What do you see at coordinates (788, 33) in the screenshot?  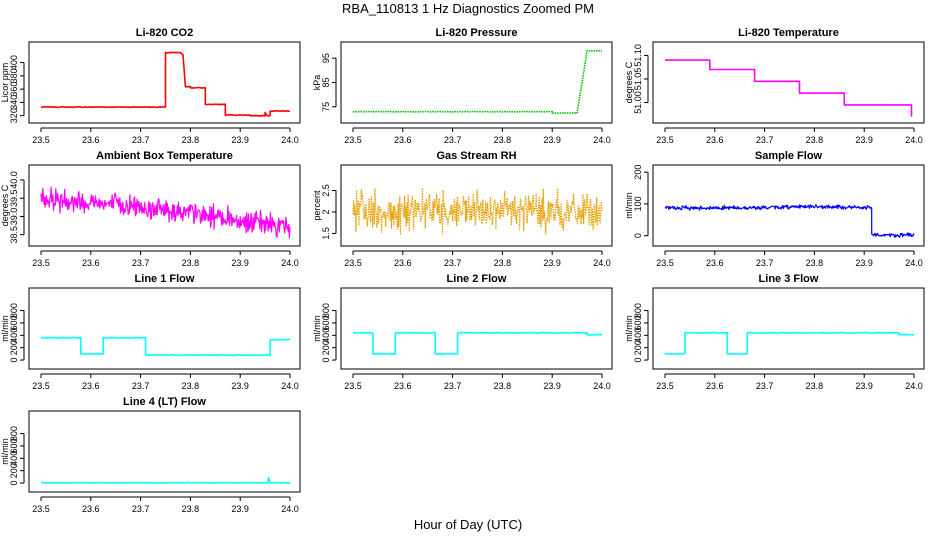 I see `panel-title: Li-820 Temperature` at bounding box center [788, 33].